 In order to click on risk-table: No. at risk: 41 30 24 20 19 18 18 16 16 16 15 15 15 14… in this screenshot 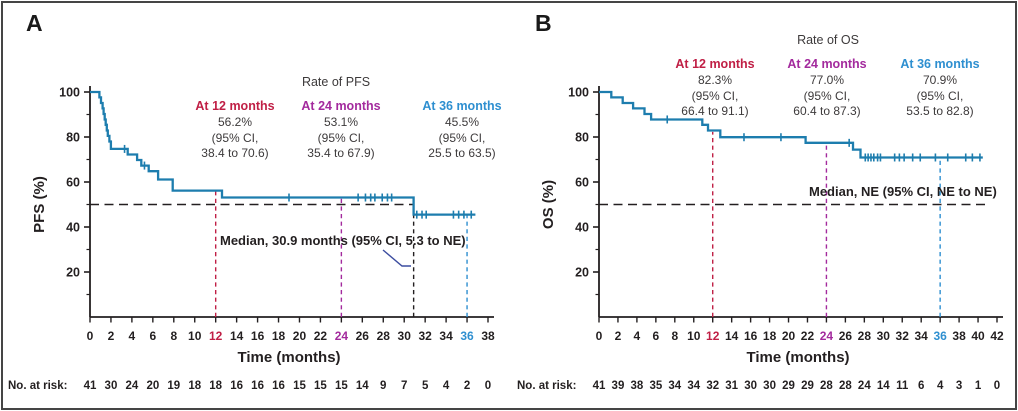, I will do `click(249, 386)`.